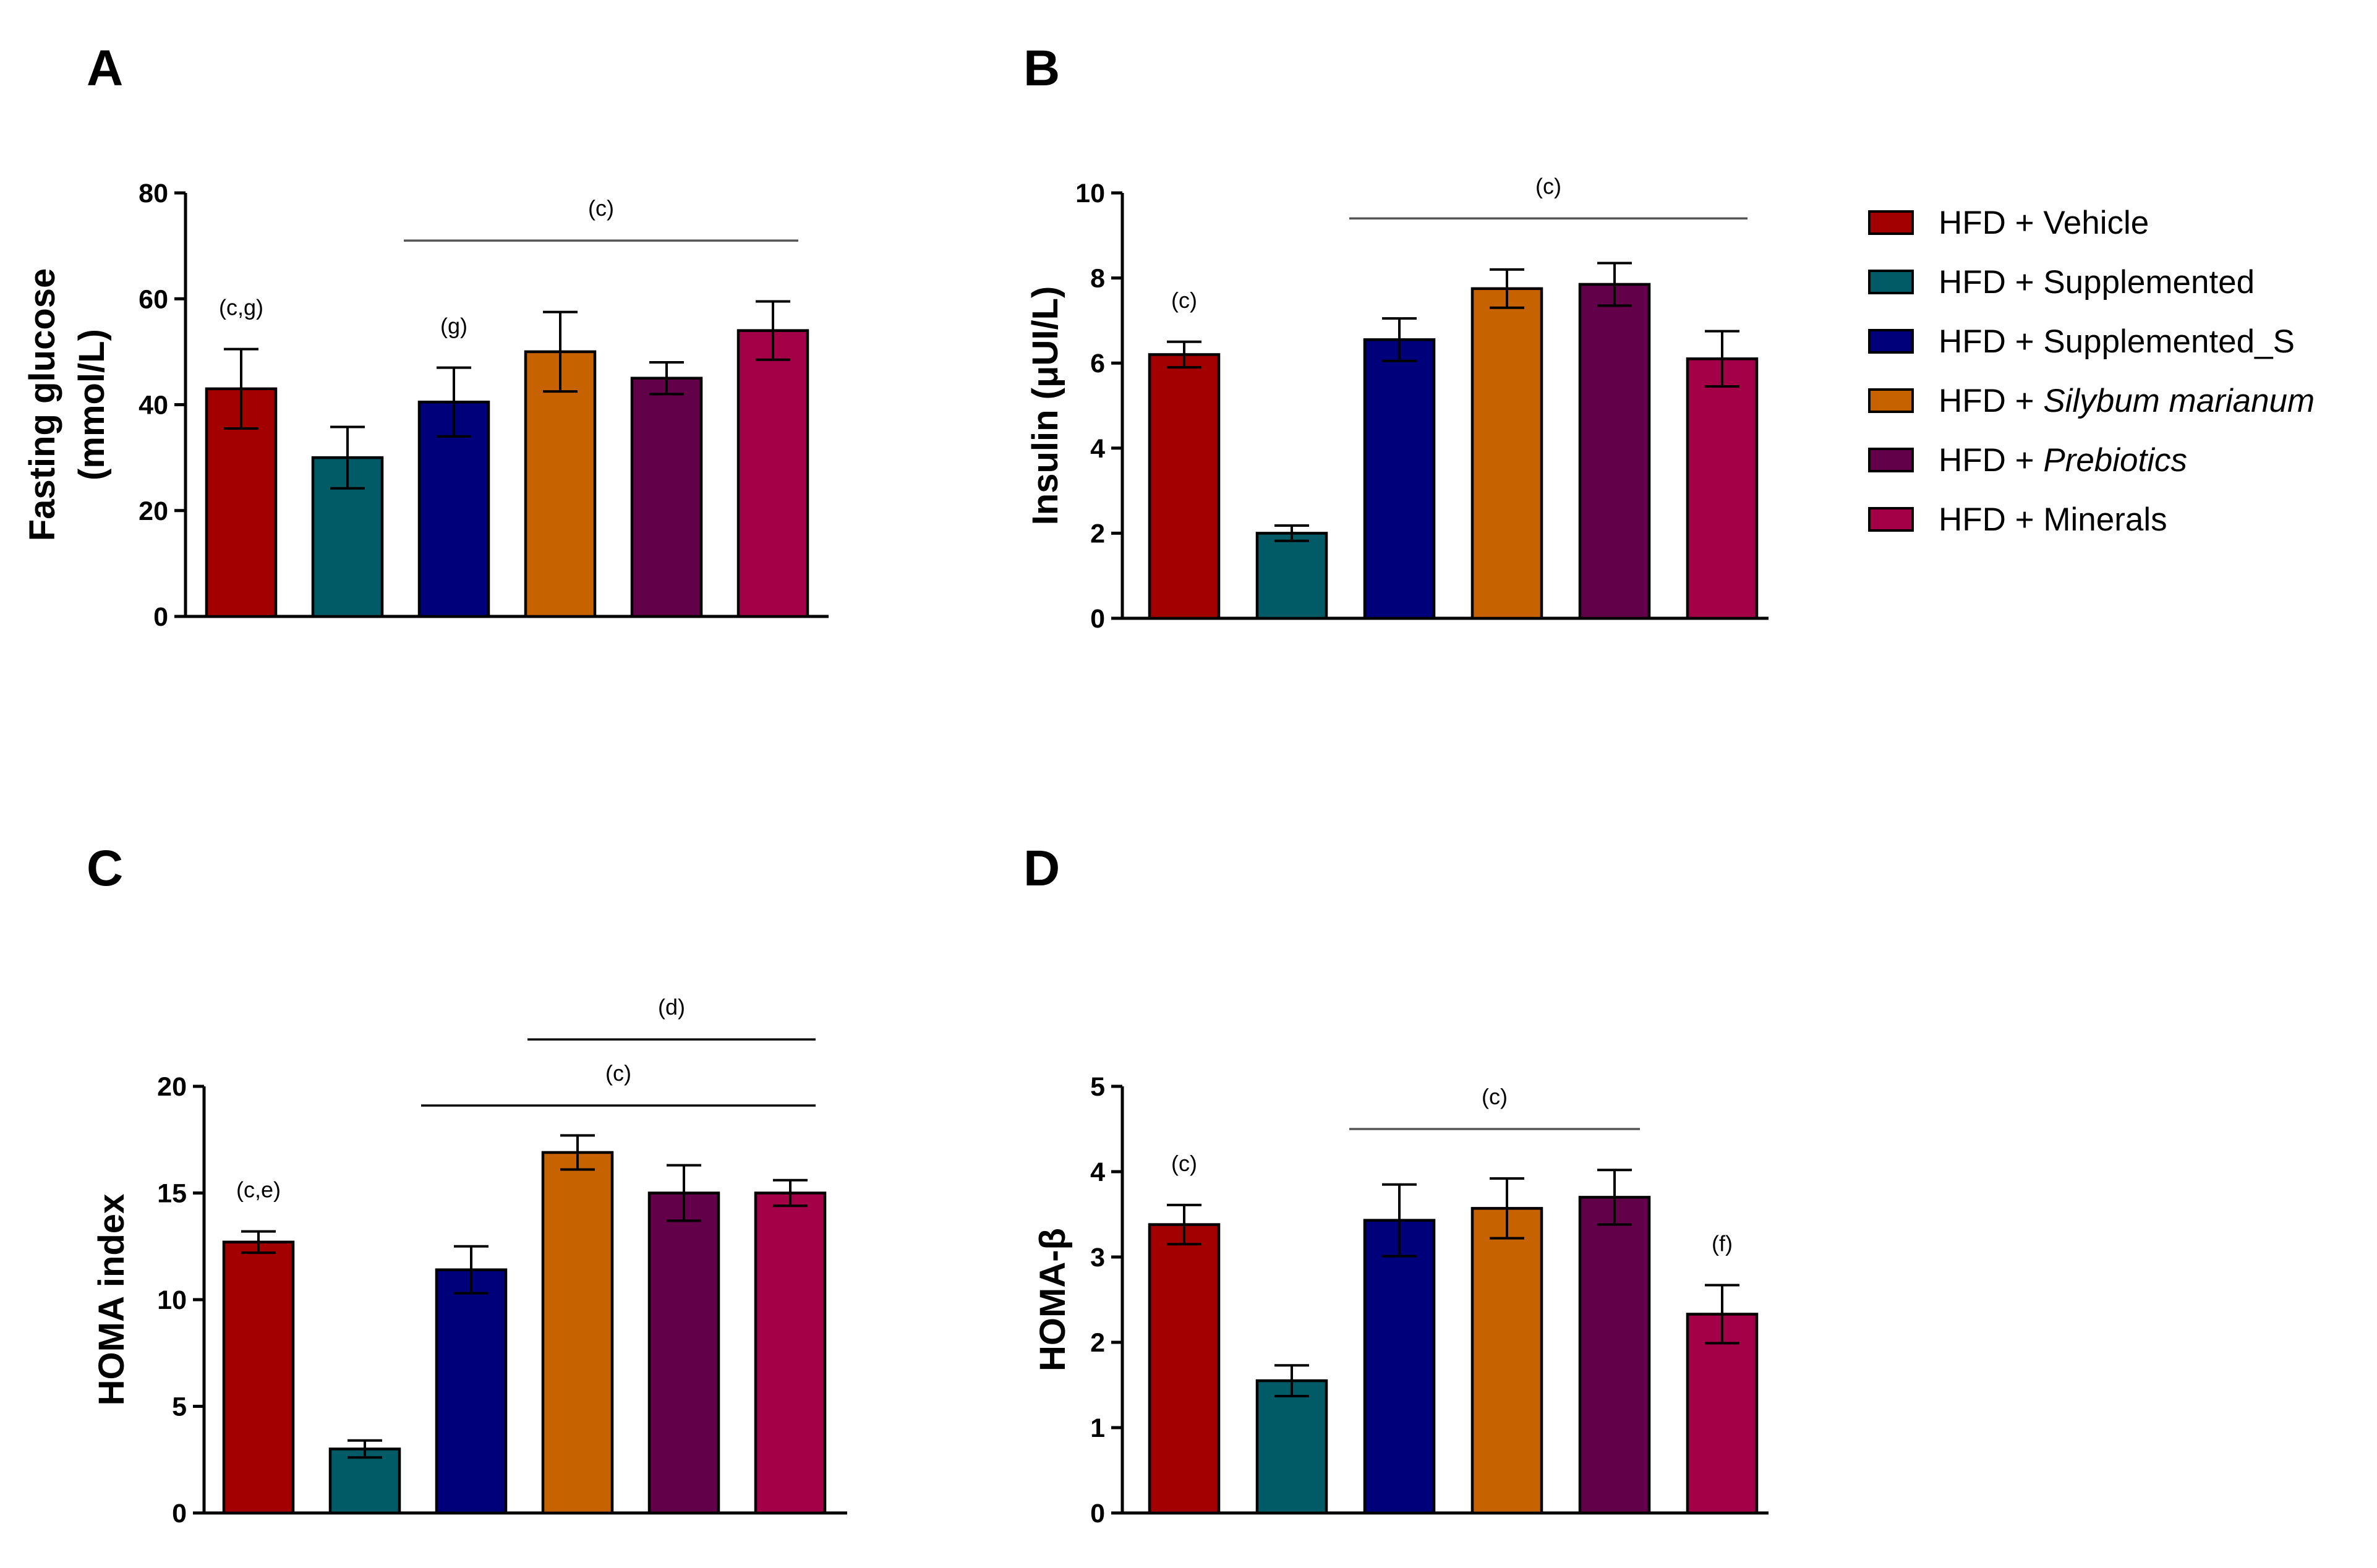  Describe the element at coordinates (453, 326) in the screenshot. I see `significance-annotation: (g)` at that location.